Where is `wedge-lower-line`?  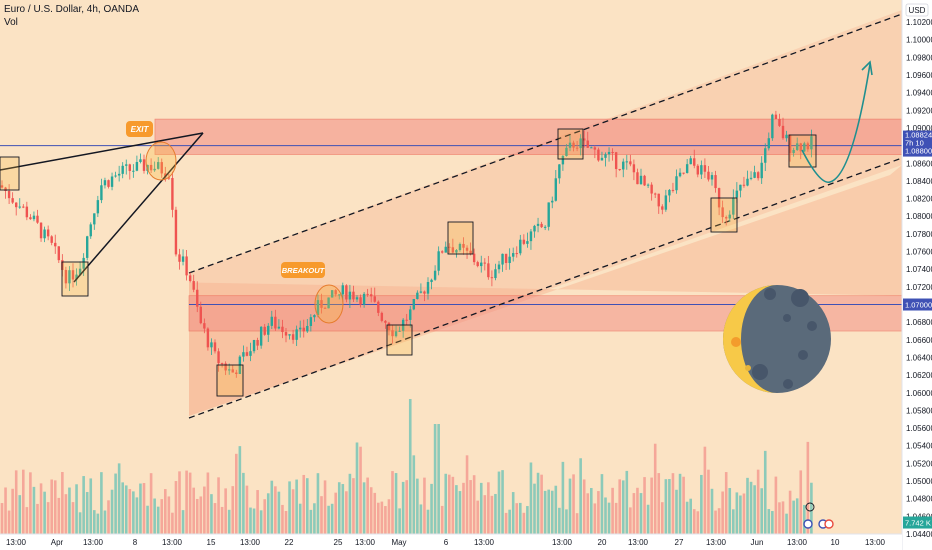
wedge-lower-line is located at coordinates (138, 207).